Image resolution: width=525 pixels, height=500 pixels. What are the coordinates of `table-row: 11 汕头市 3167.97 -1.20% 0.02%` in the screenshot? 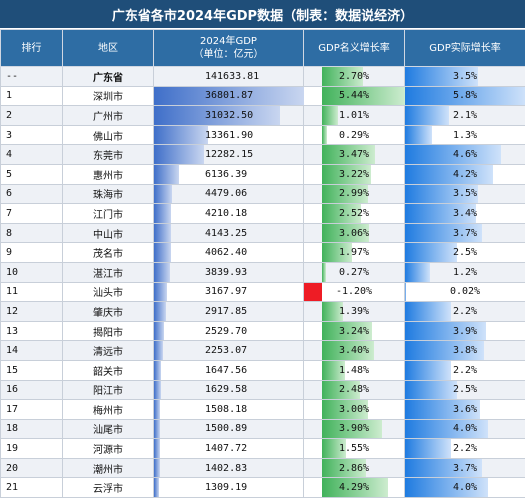 It's located at (262, 292).